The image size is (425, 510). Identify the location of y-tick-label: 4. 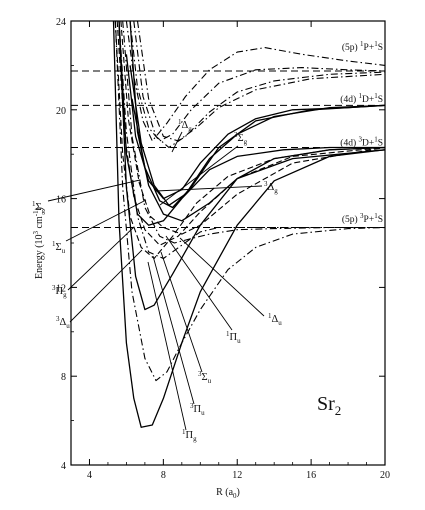
(63, 466).